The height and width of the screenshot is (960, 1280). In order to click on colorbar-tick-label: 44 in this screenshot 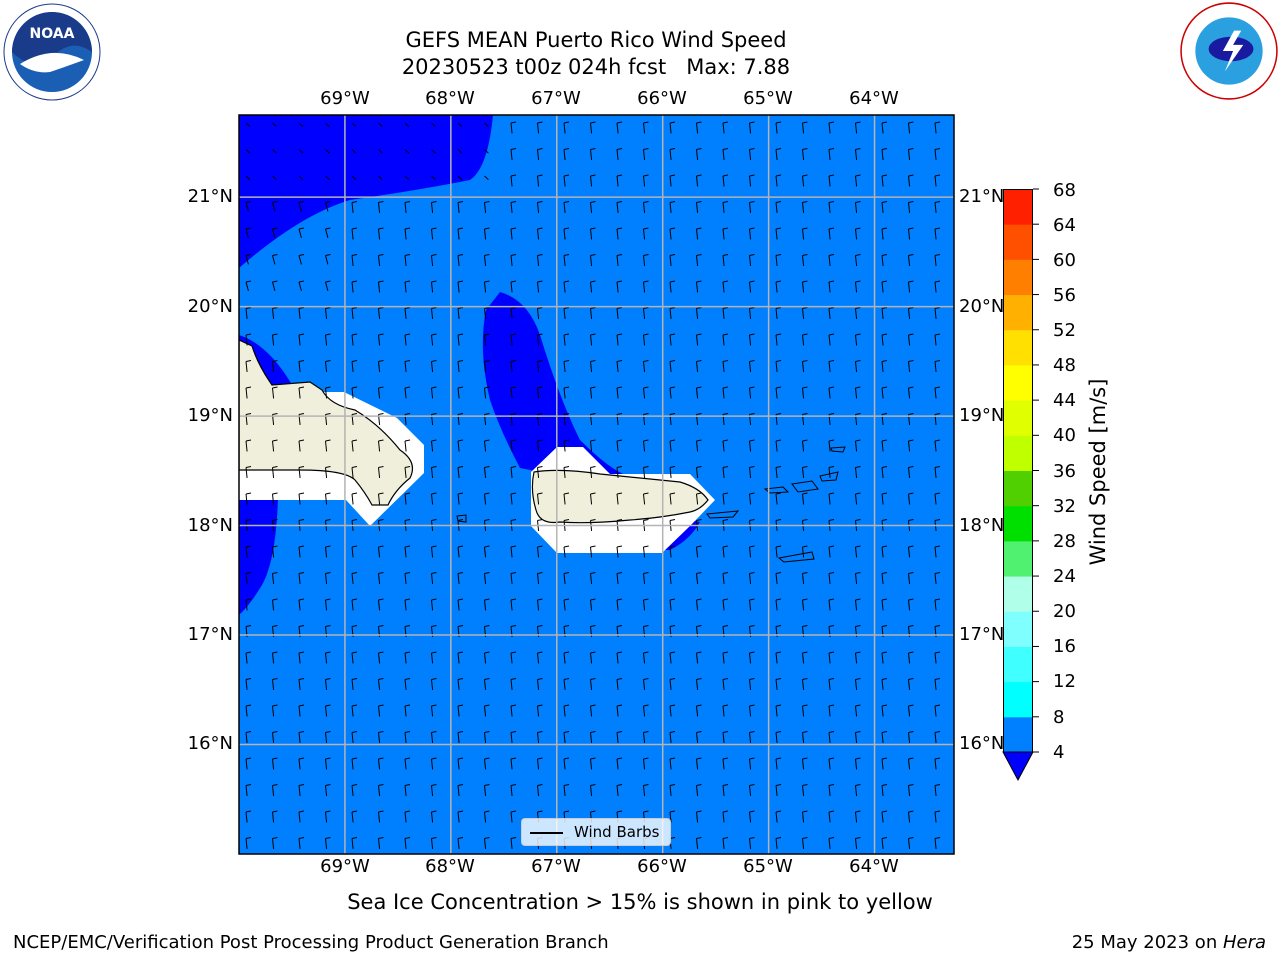, I will do `click(1064, 400)`.